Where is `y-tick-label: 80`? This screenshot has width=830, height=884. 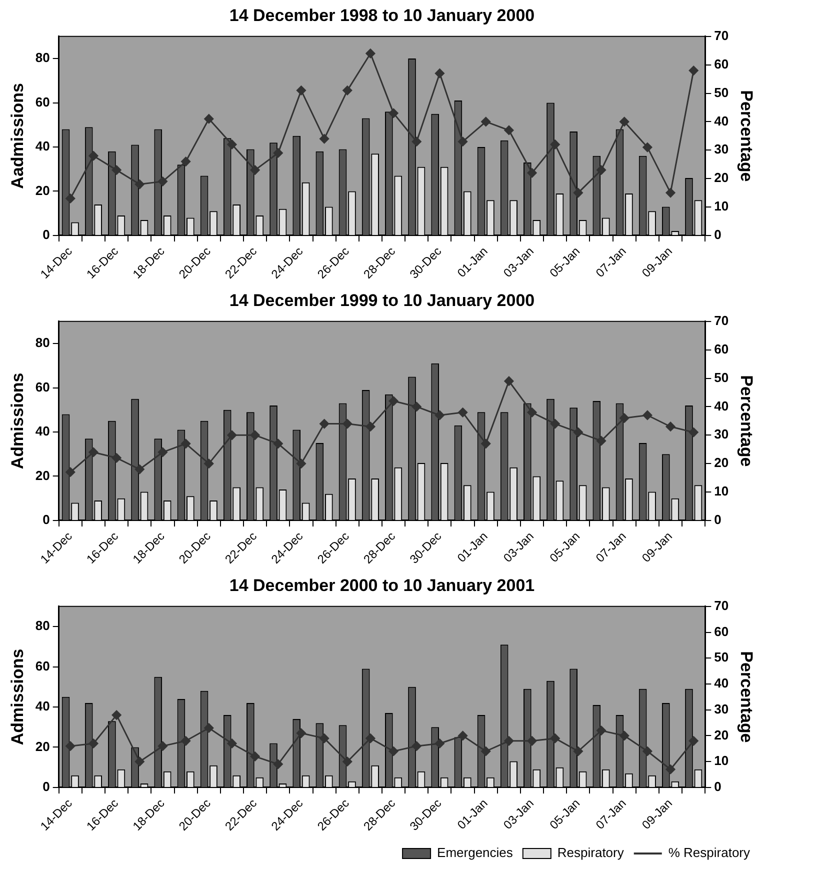
y-tick-label: 80 is located at coordinates (42, 342).